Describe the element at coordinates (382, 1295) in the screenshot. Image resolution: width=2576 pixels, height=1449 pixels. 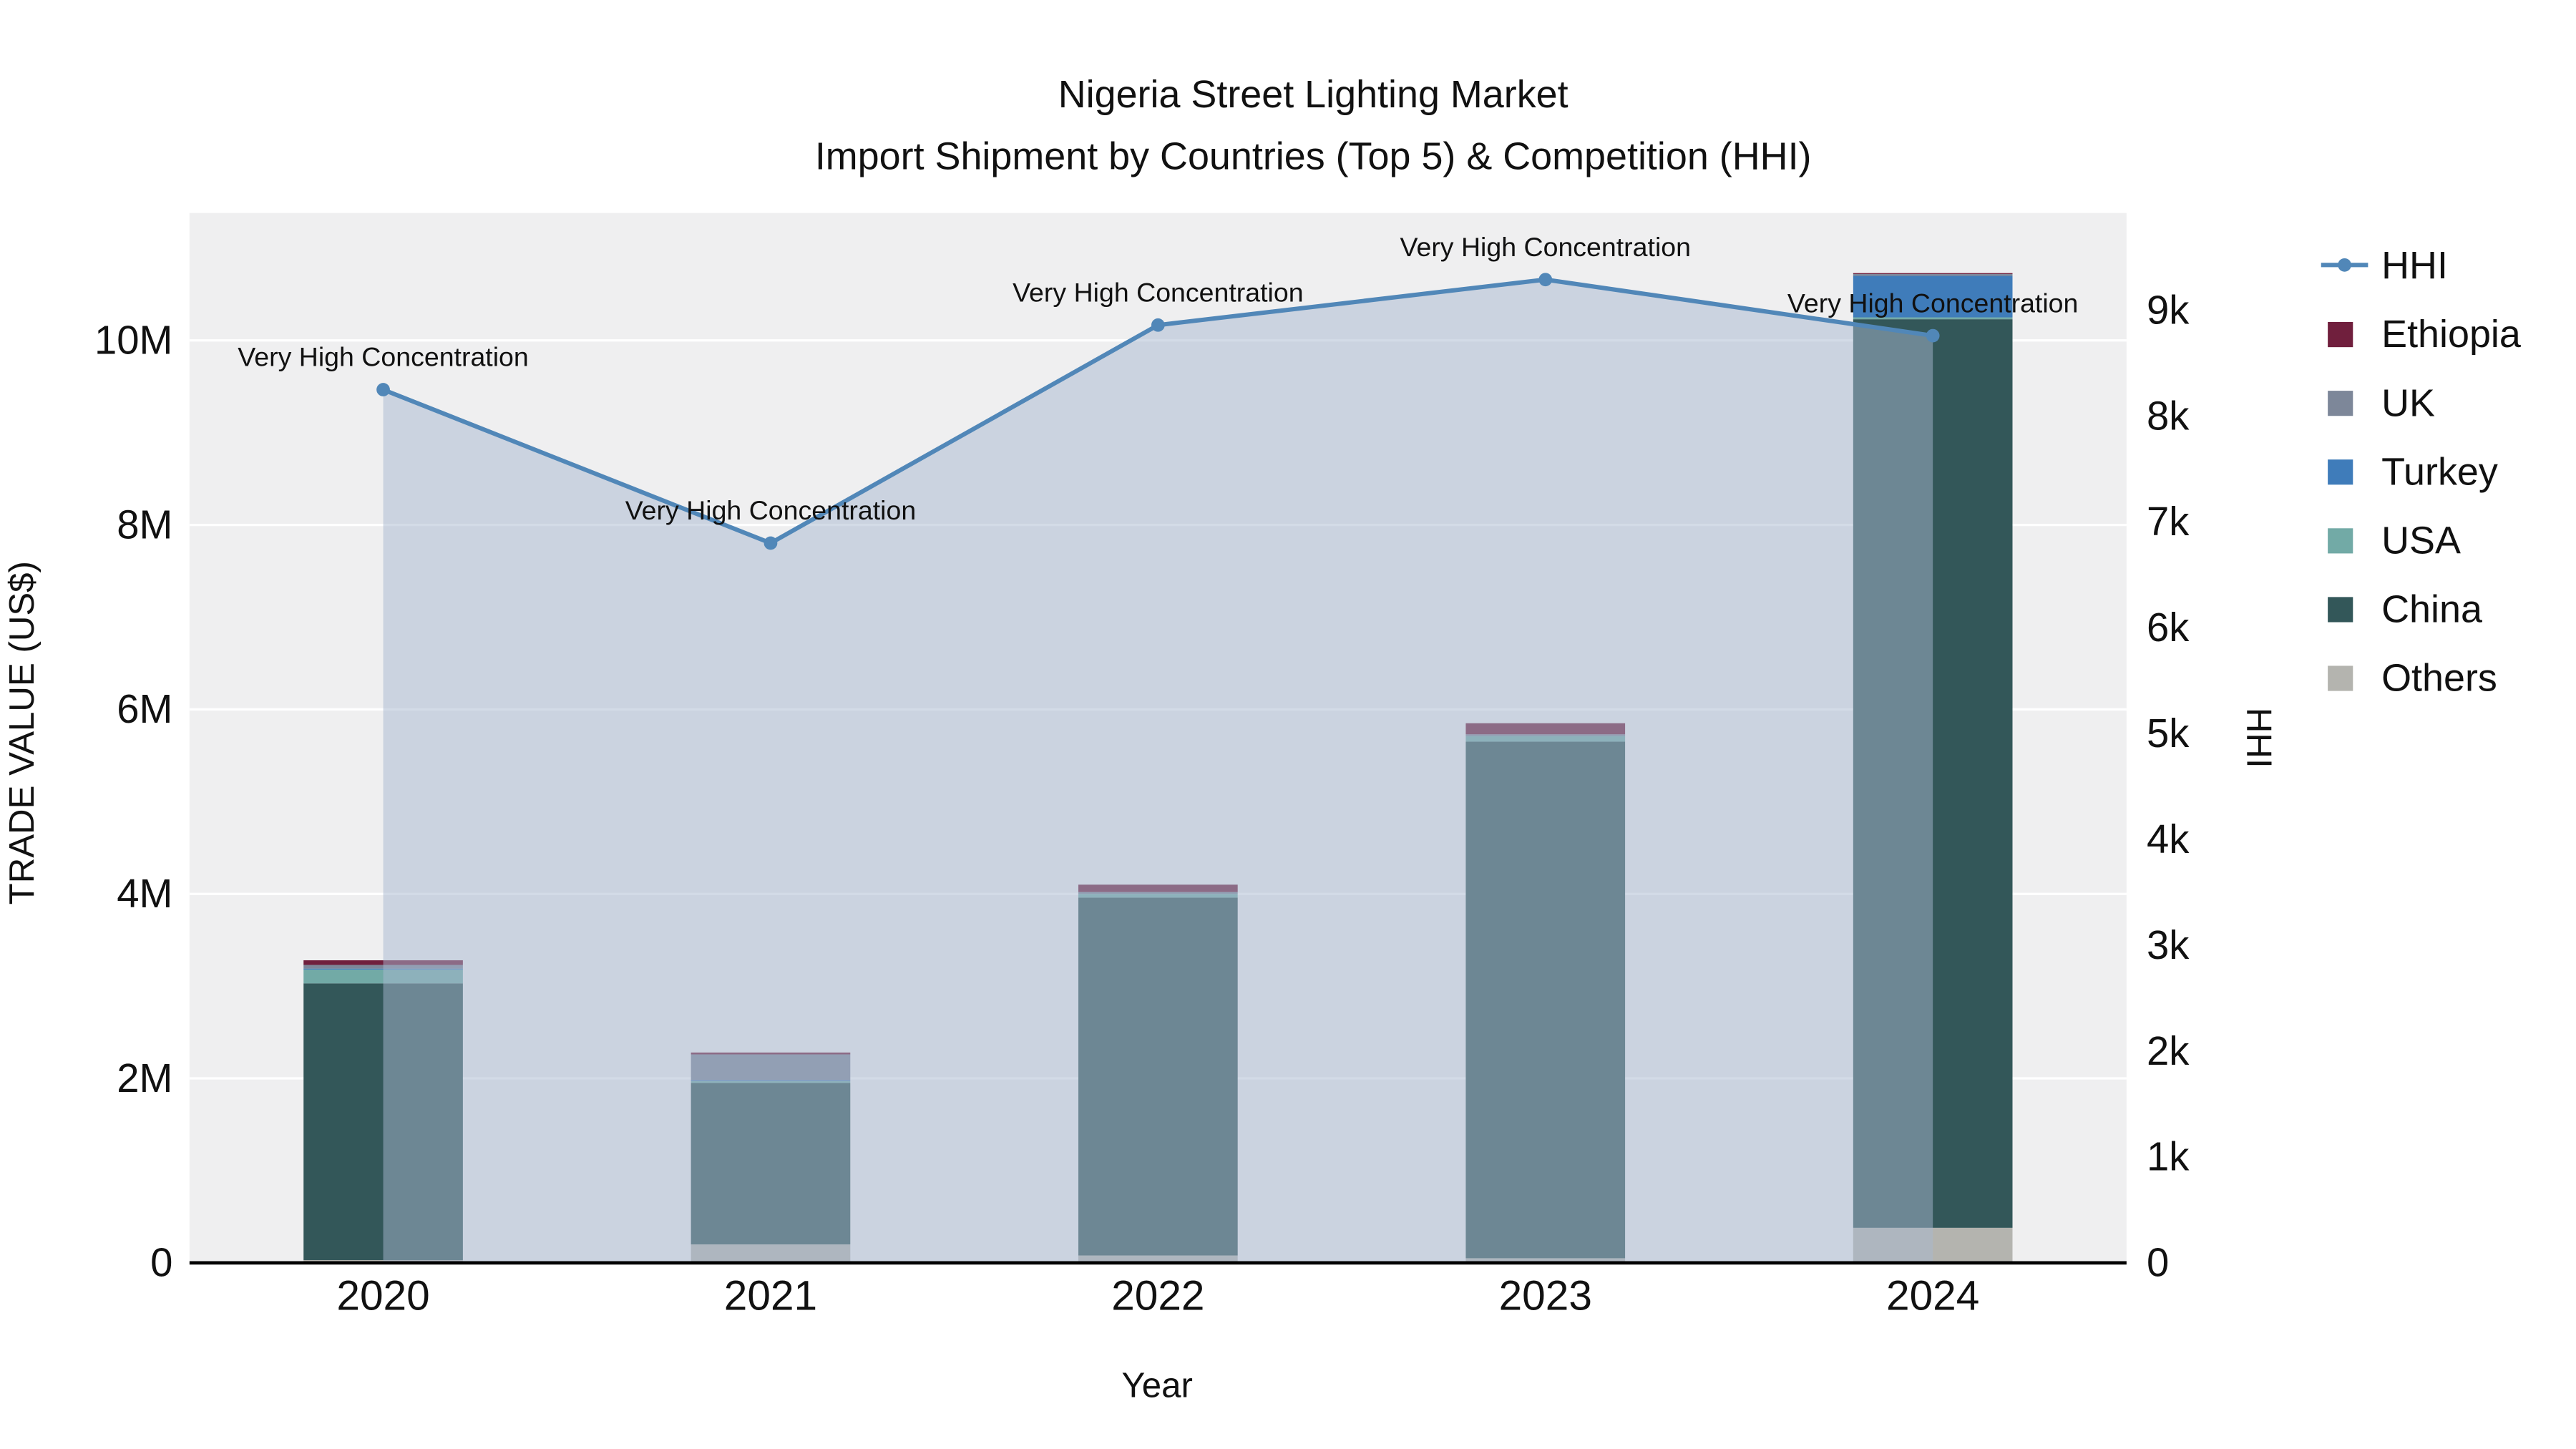
I see `x-tick-2020: 2020` at that location.